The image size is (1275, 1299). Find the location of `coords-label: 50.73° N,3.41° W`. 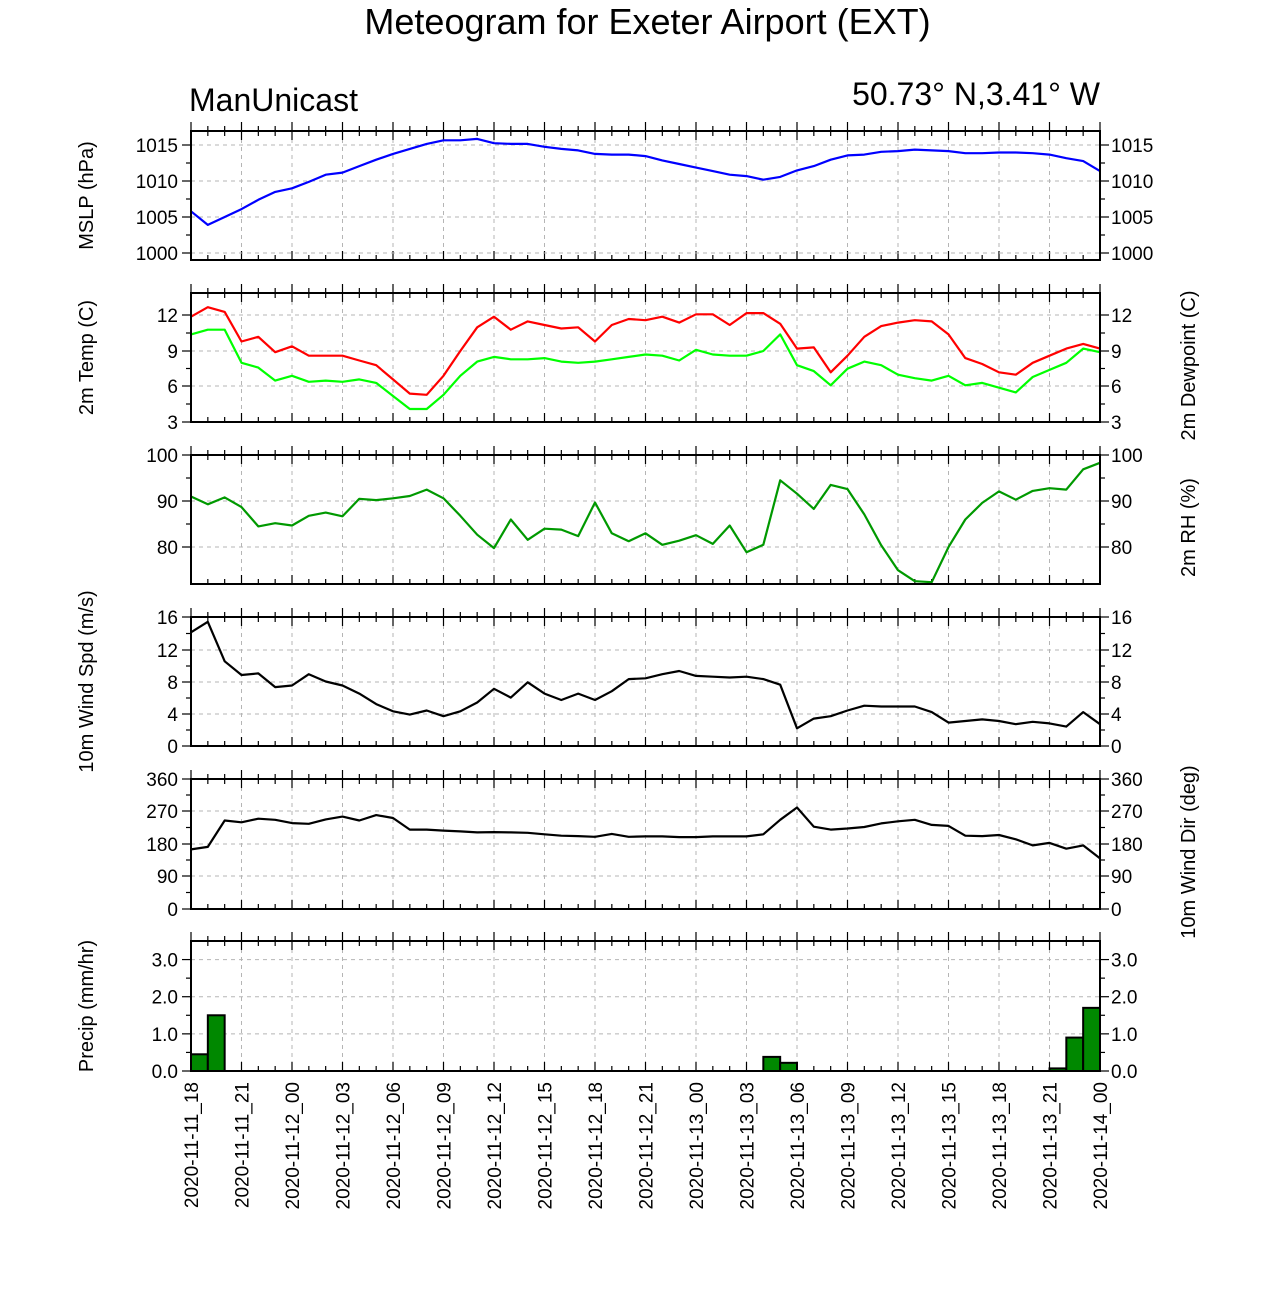

coords-label: 50.73° N,3.41° W is located at coordinates (976, 94).